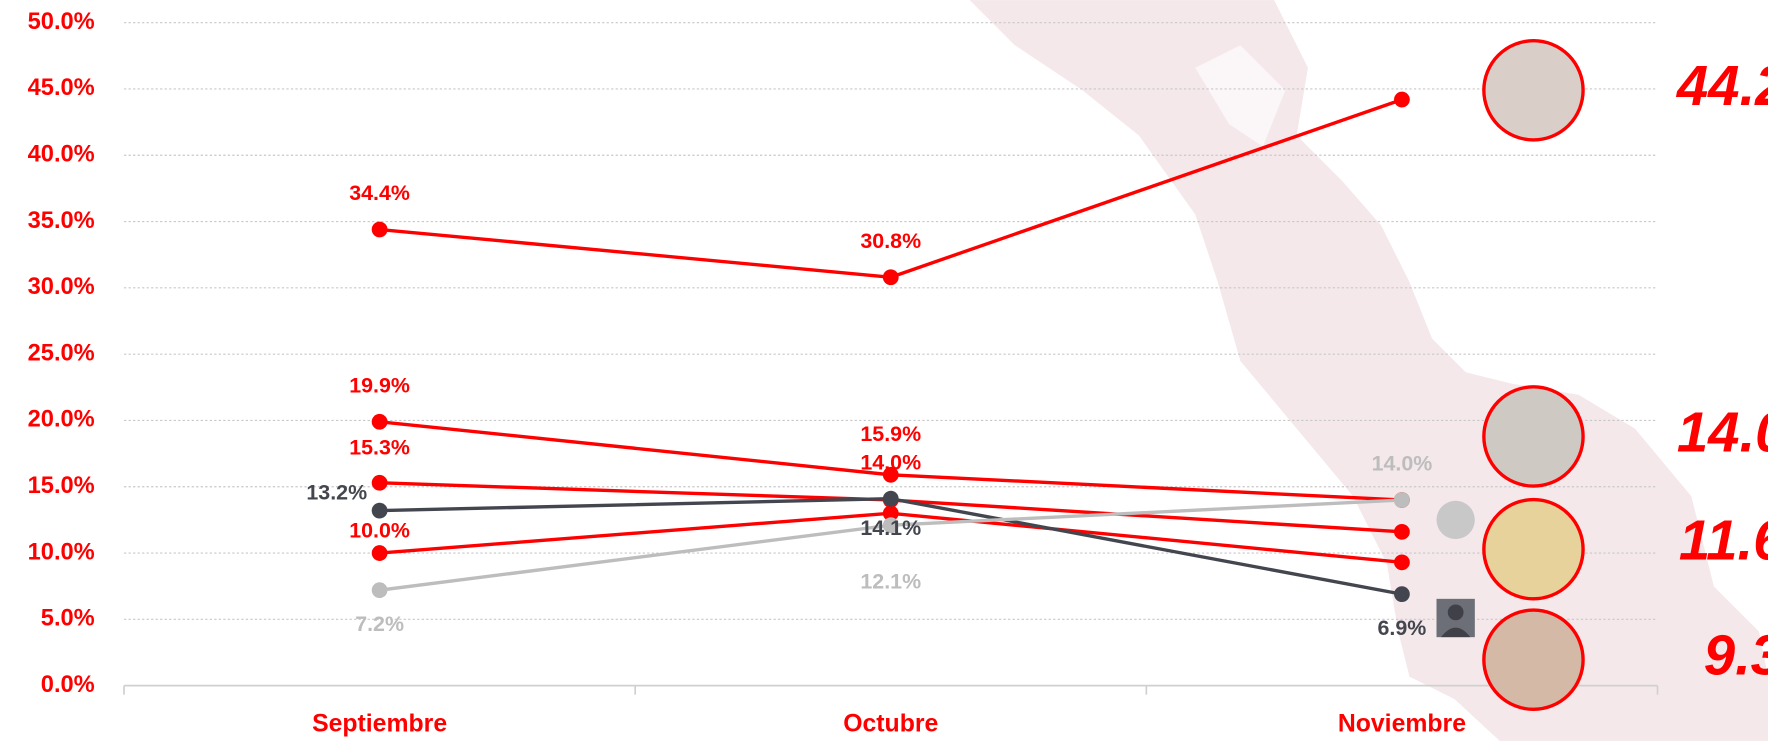  Describe the element at coordinates (1455, 520) in the screenshot. I see `unknown-icon` at that location.